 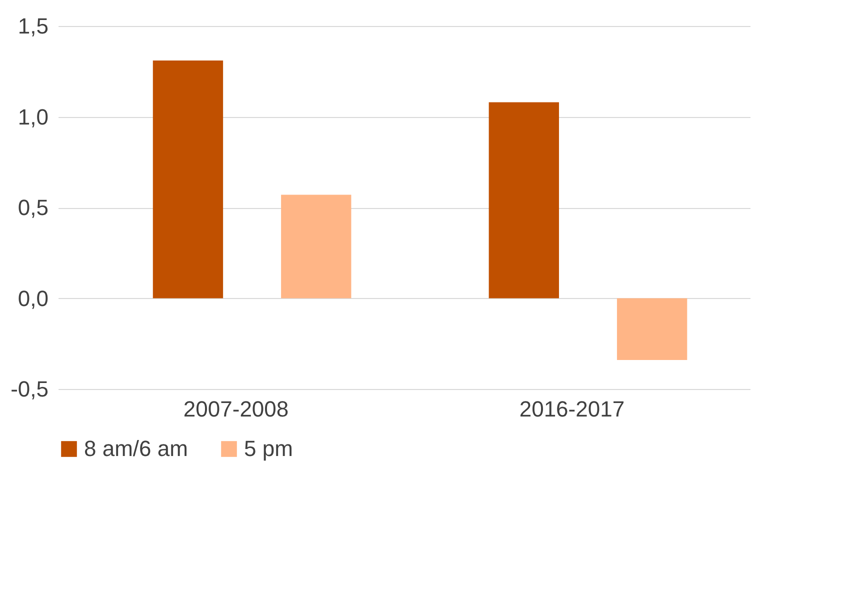 I want to click on y-tick-label: 1,0, so click(x=33, y=117).